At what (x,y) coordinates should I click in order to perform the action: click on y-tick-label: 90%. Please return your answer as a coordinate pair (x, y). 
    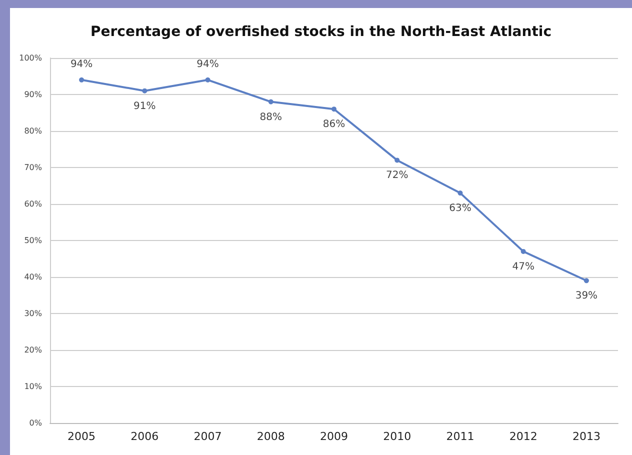
    Looking at the image, I should click on (33, 94).